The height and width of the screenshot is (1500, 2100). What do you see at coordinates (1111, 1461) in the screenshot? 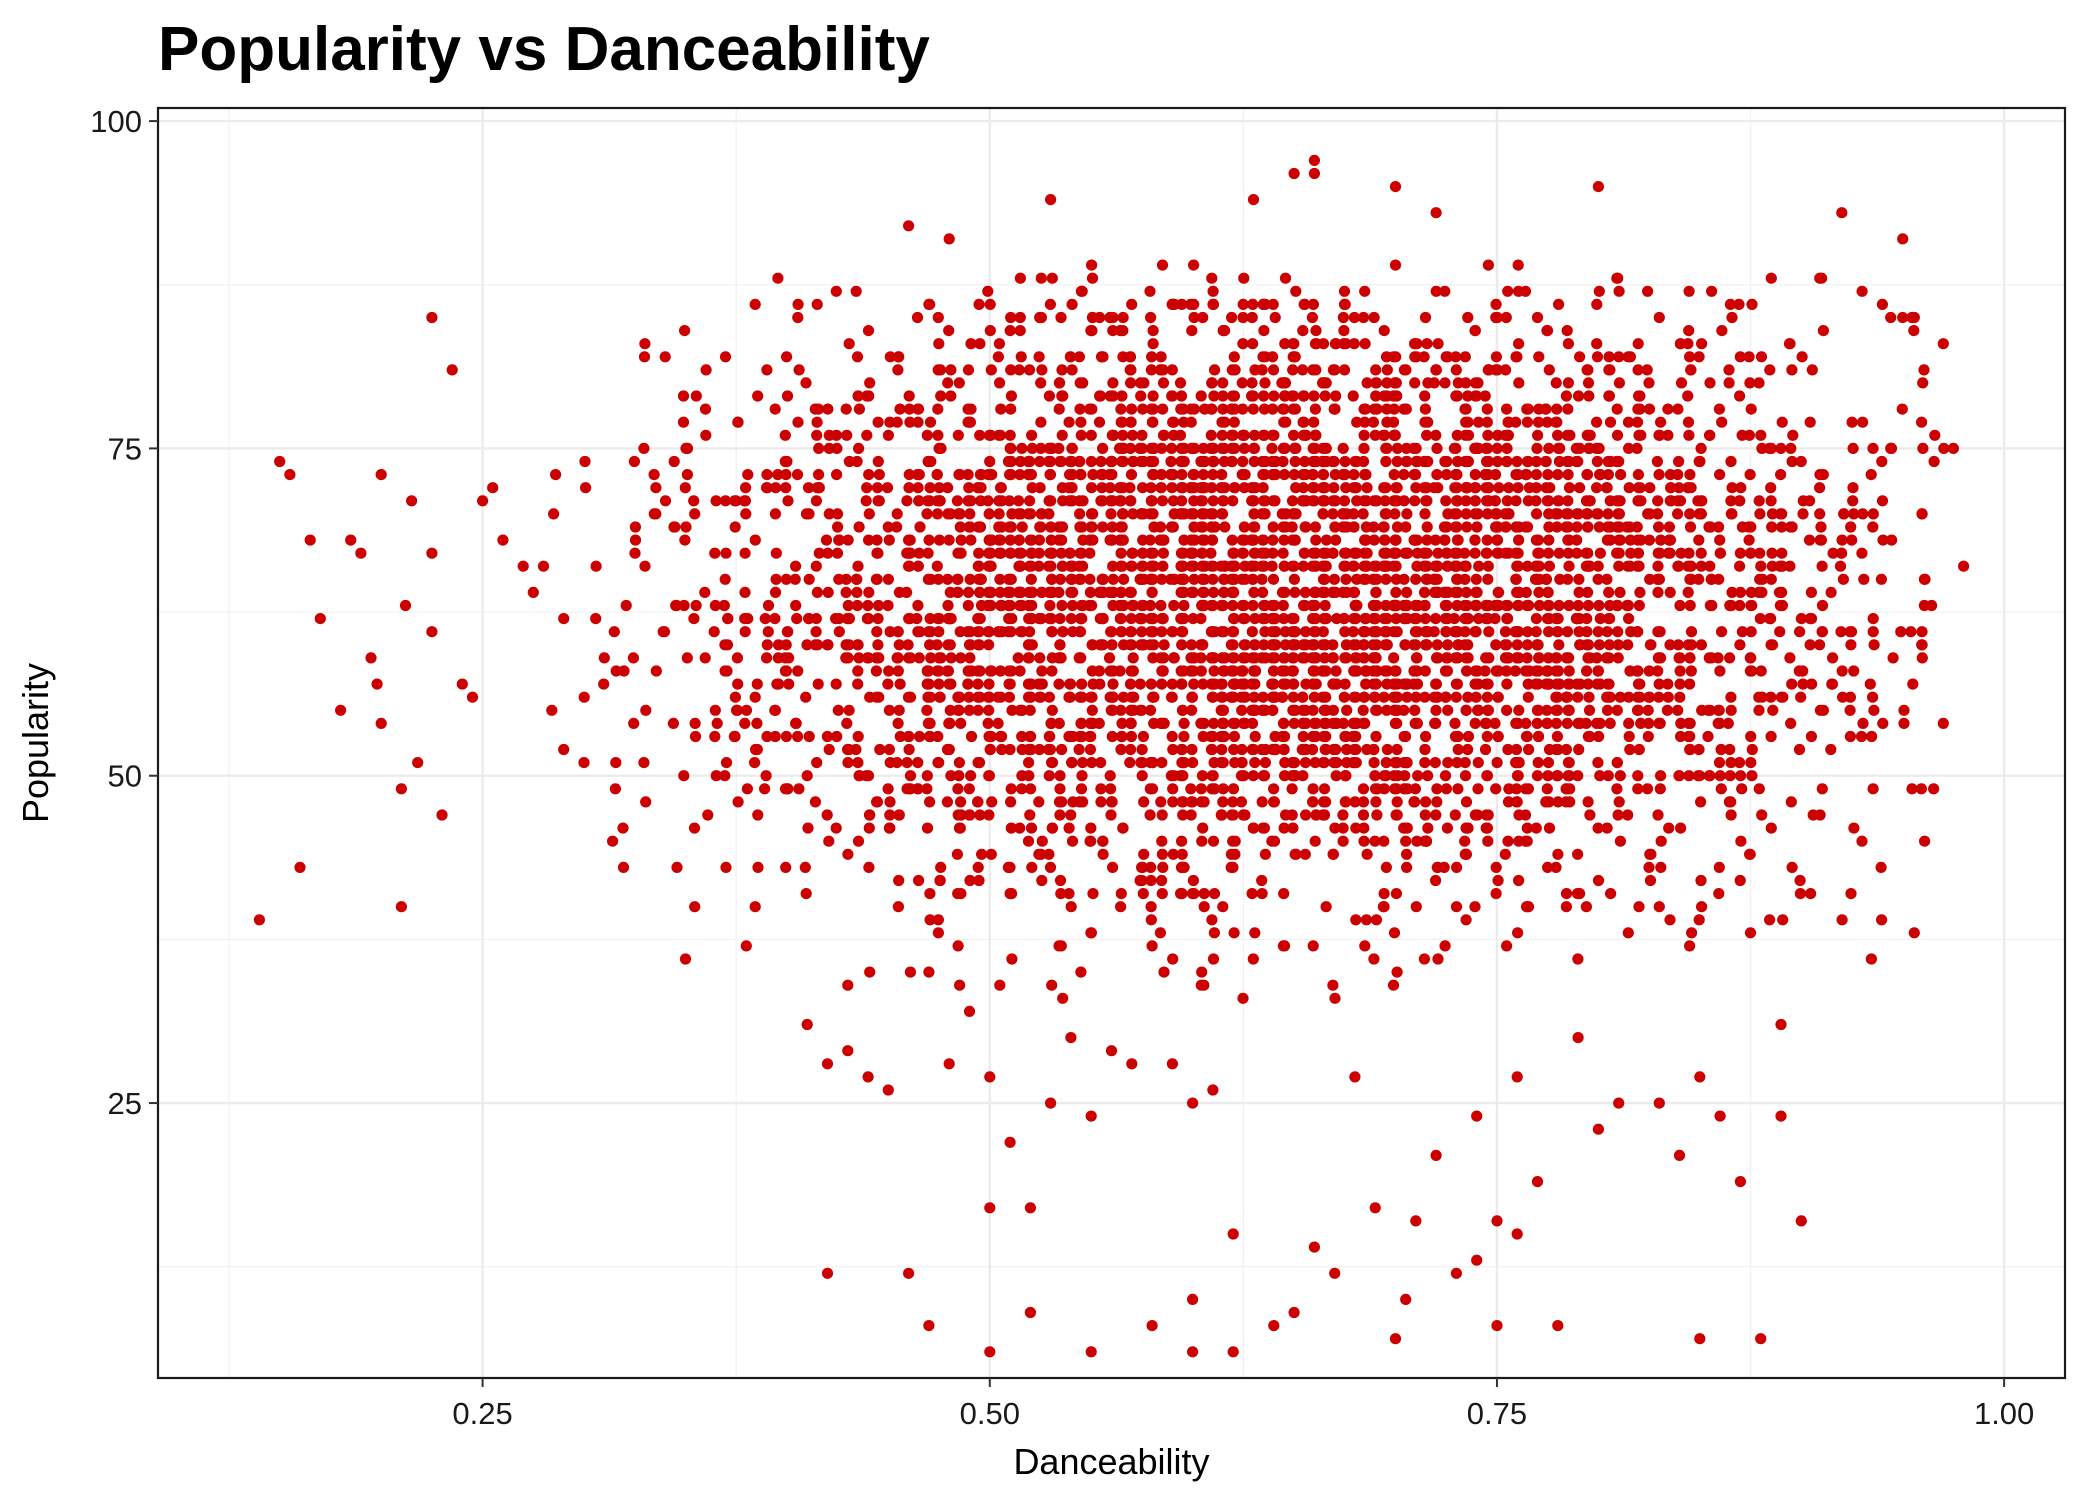
I see `x-axis-label: Danceability` at bounding box center [1111, 1461].